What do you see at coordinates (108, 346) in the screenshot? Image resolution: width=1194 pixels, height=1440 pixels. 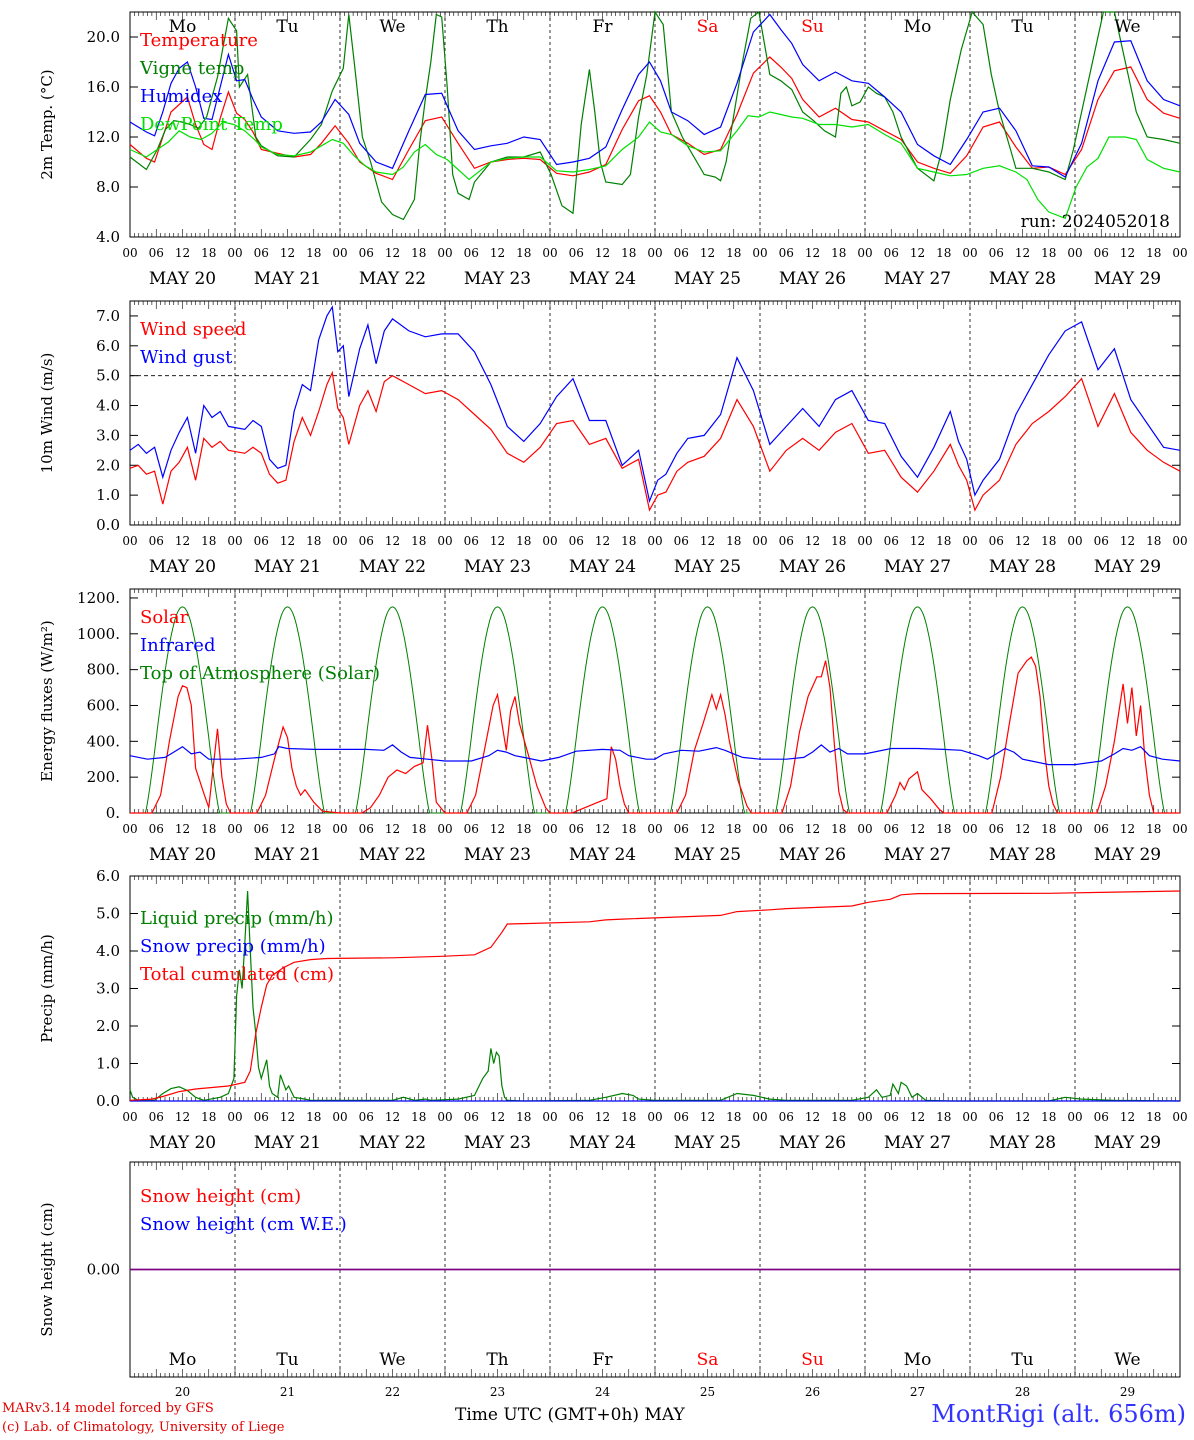 I see `y-tick-label: 6.0` at bounding box center [108, 346].